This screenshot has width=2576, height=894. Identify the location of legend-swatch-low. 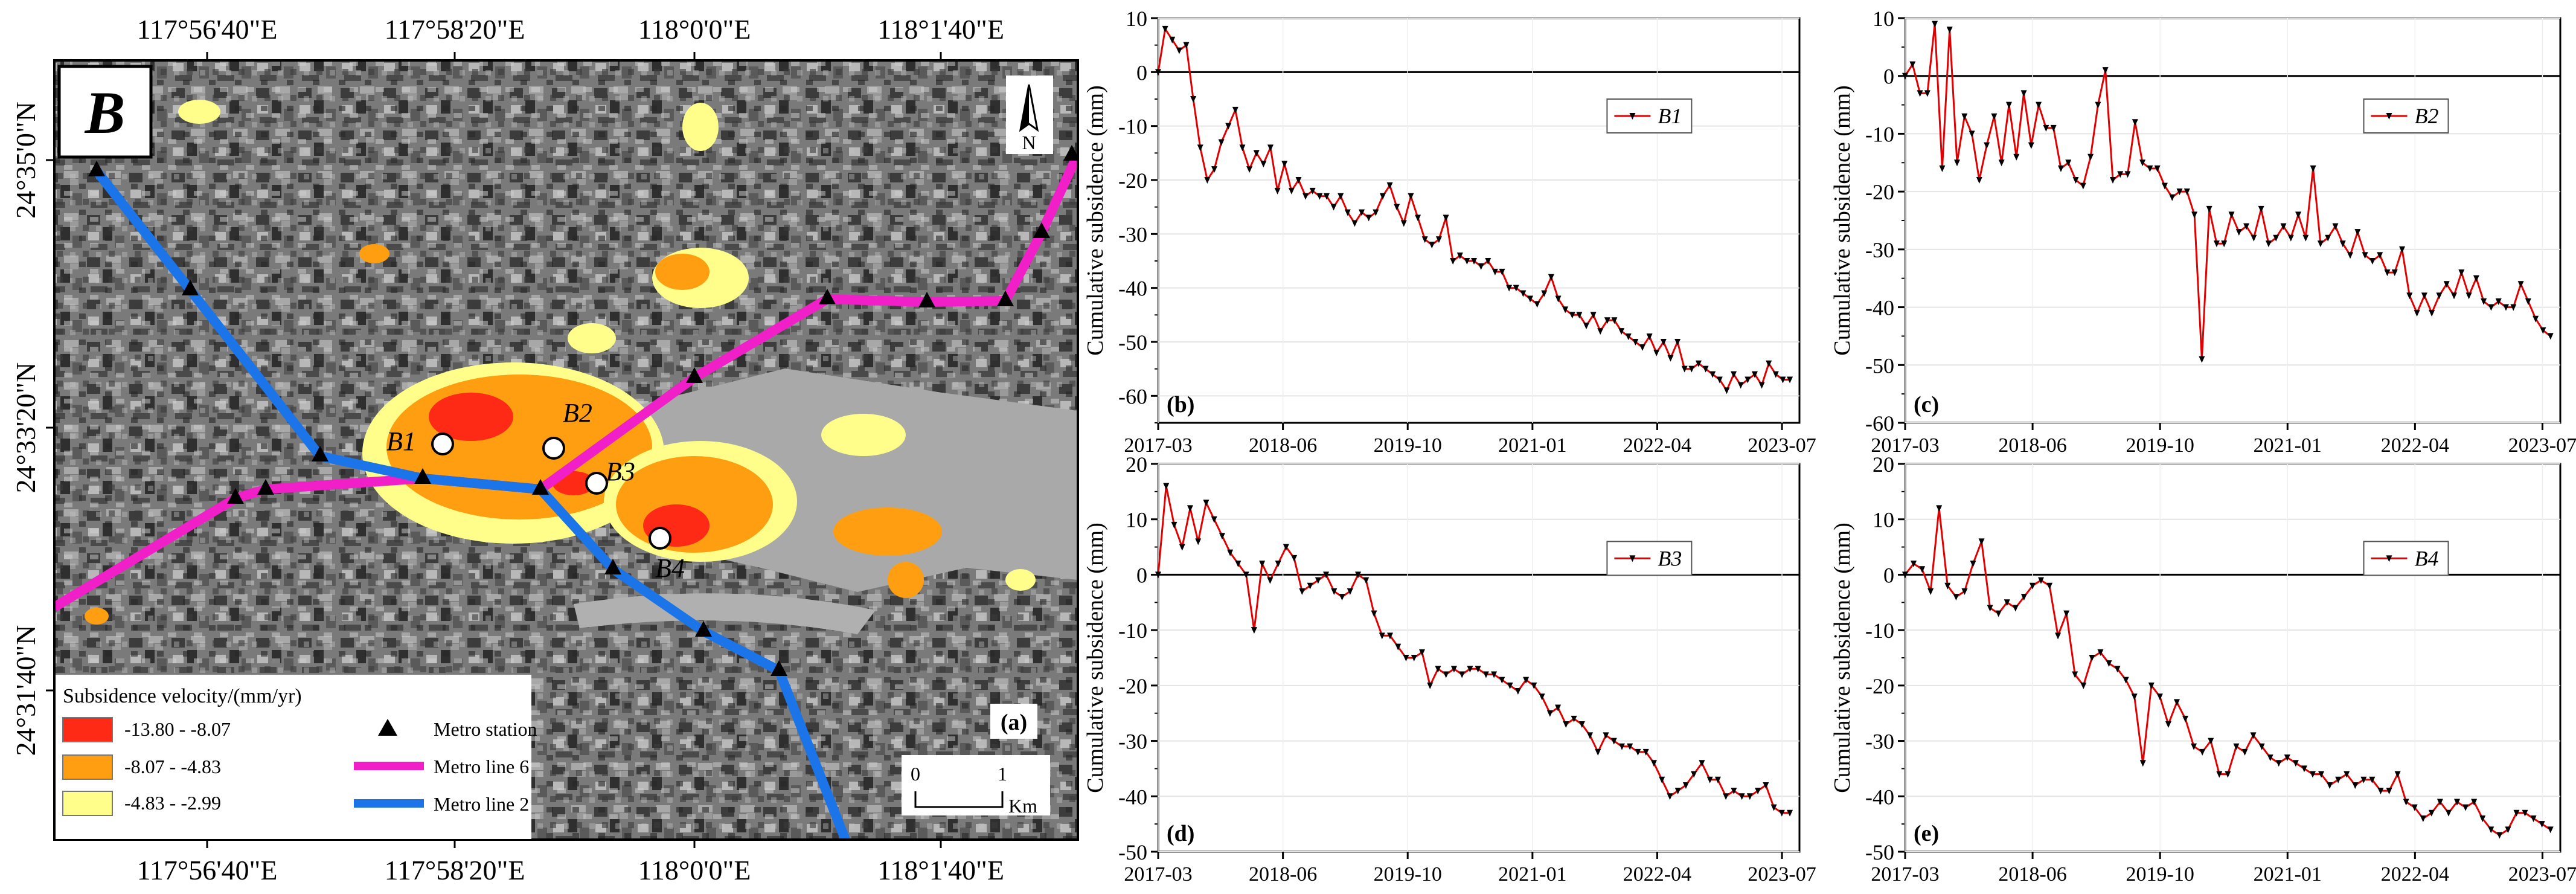
(87, 803).